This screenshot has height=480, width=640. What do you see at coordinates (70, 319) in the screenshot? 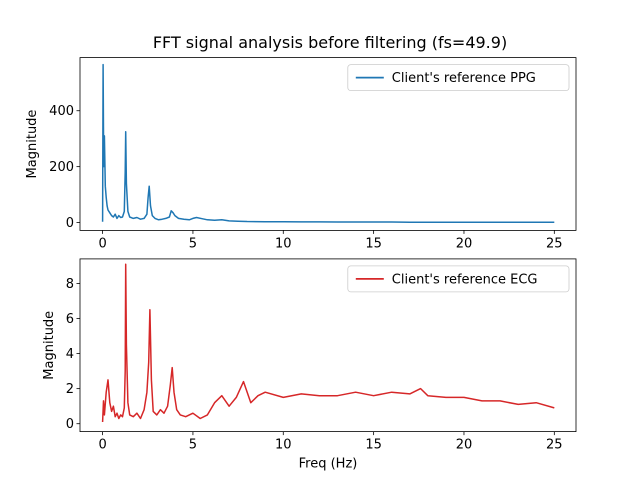
I see `y-tick-label: 6` at bounding box center [70, 319].